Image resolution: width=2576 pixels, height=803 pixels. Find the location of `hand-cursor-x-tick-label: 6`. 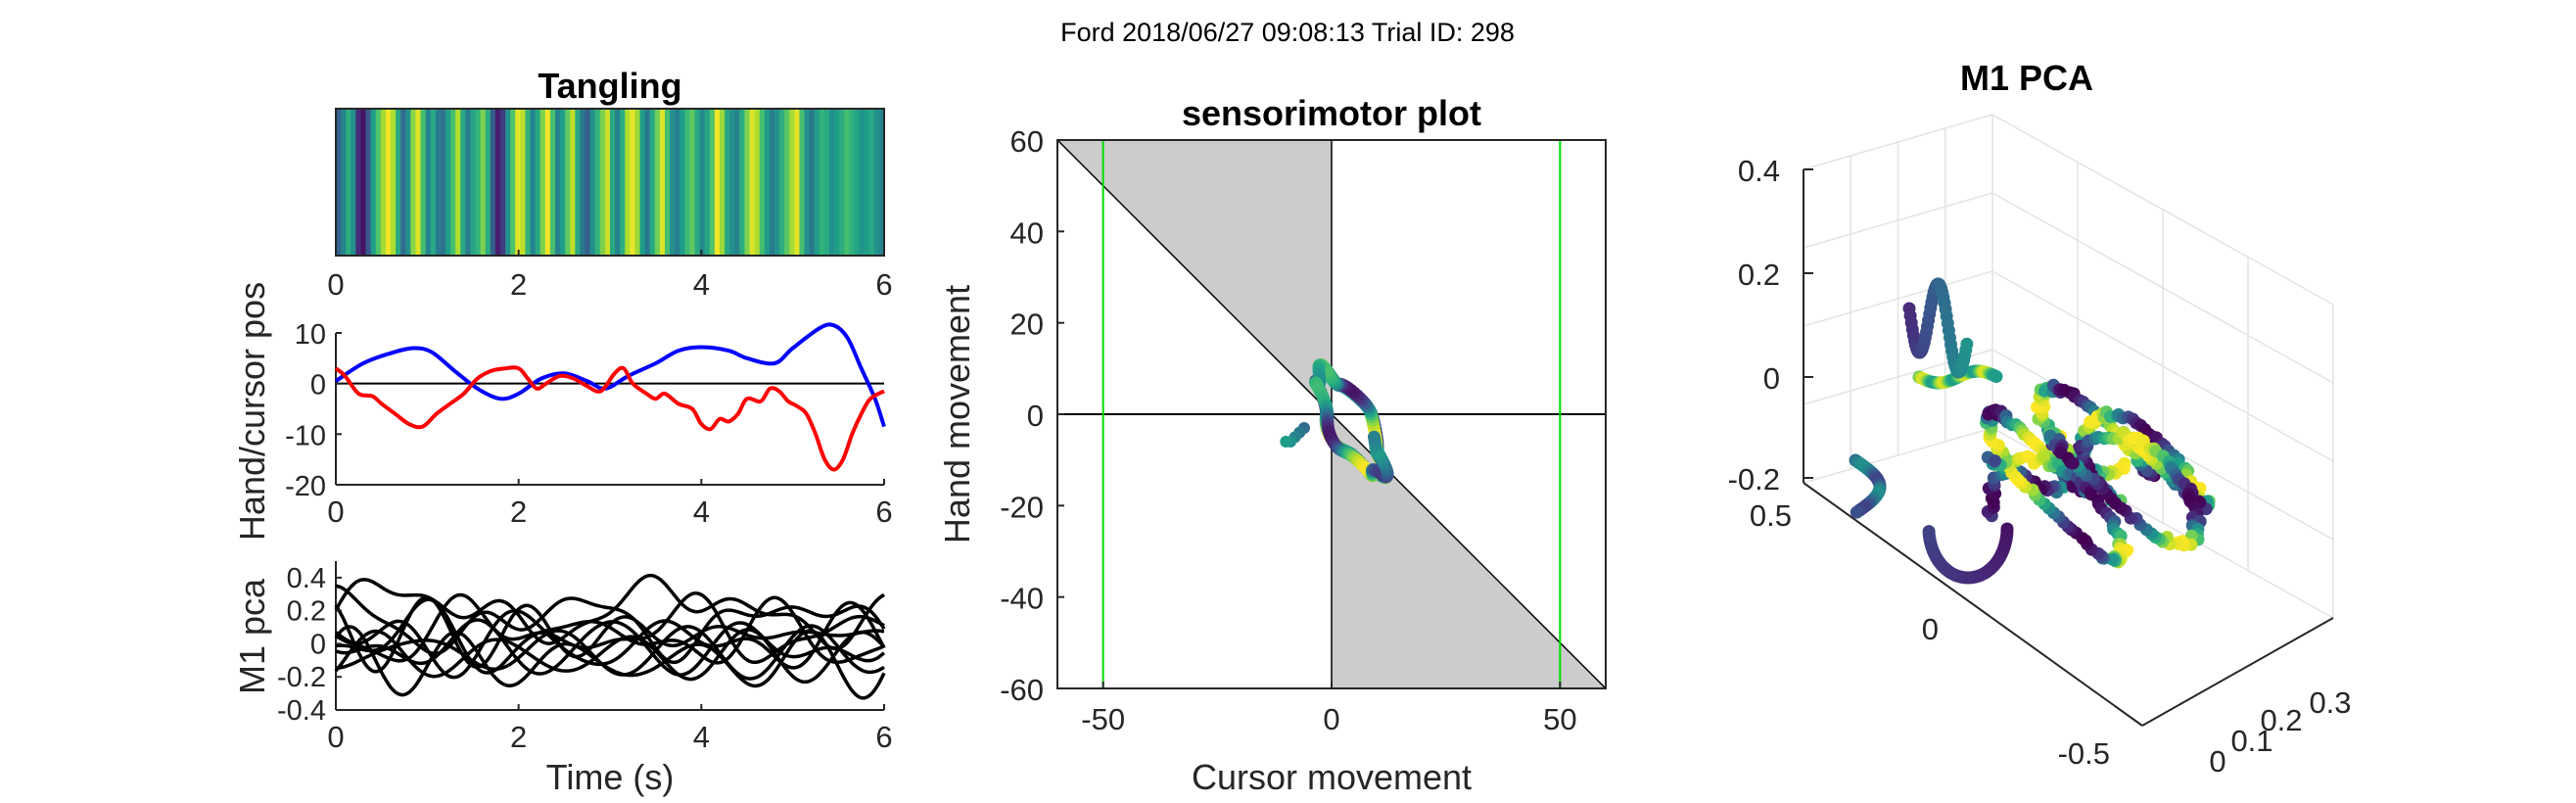

hand-cursor-x-tick-label: 6 is located at coordinates (883, 512).